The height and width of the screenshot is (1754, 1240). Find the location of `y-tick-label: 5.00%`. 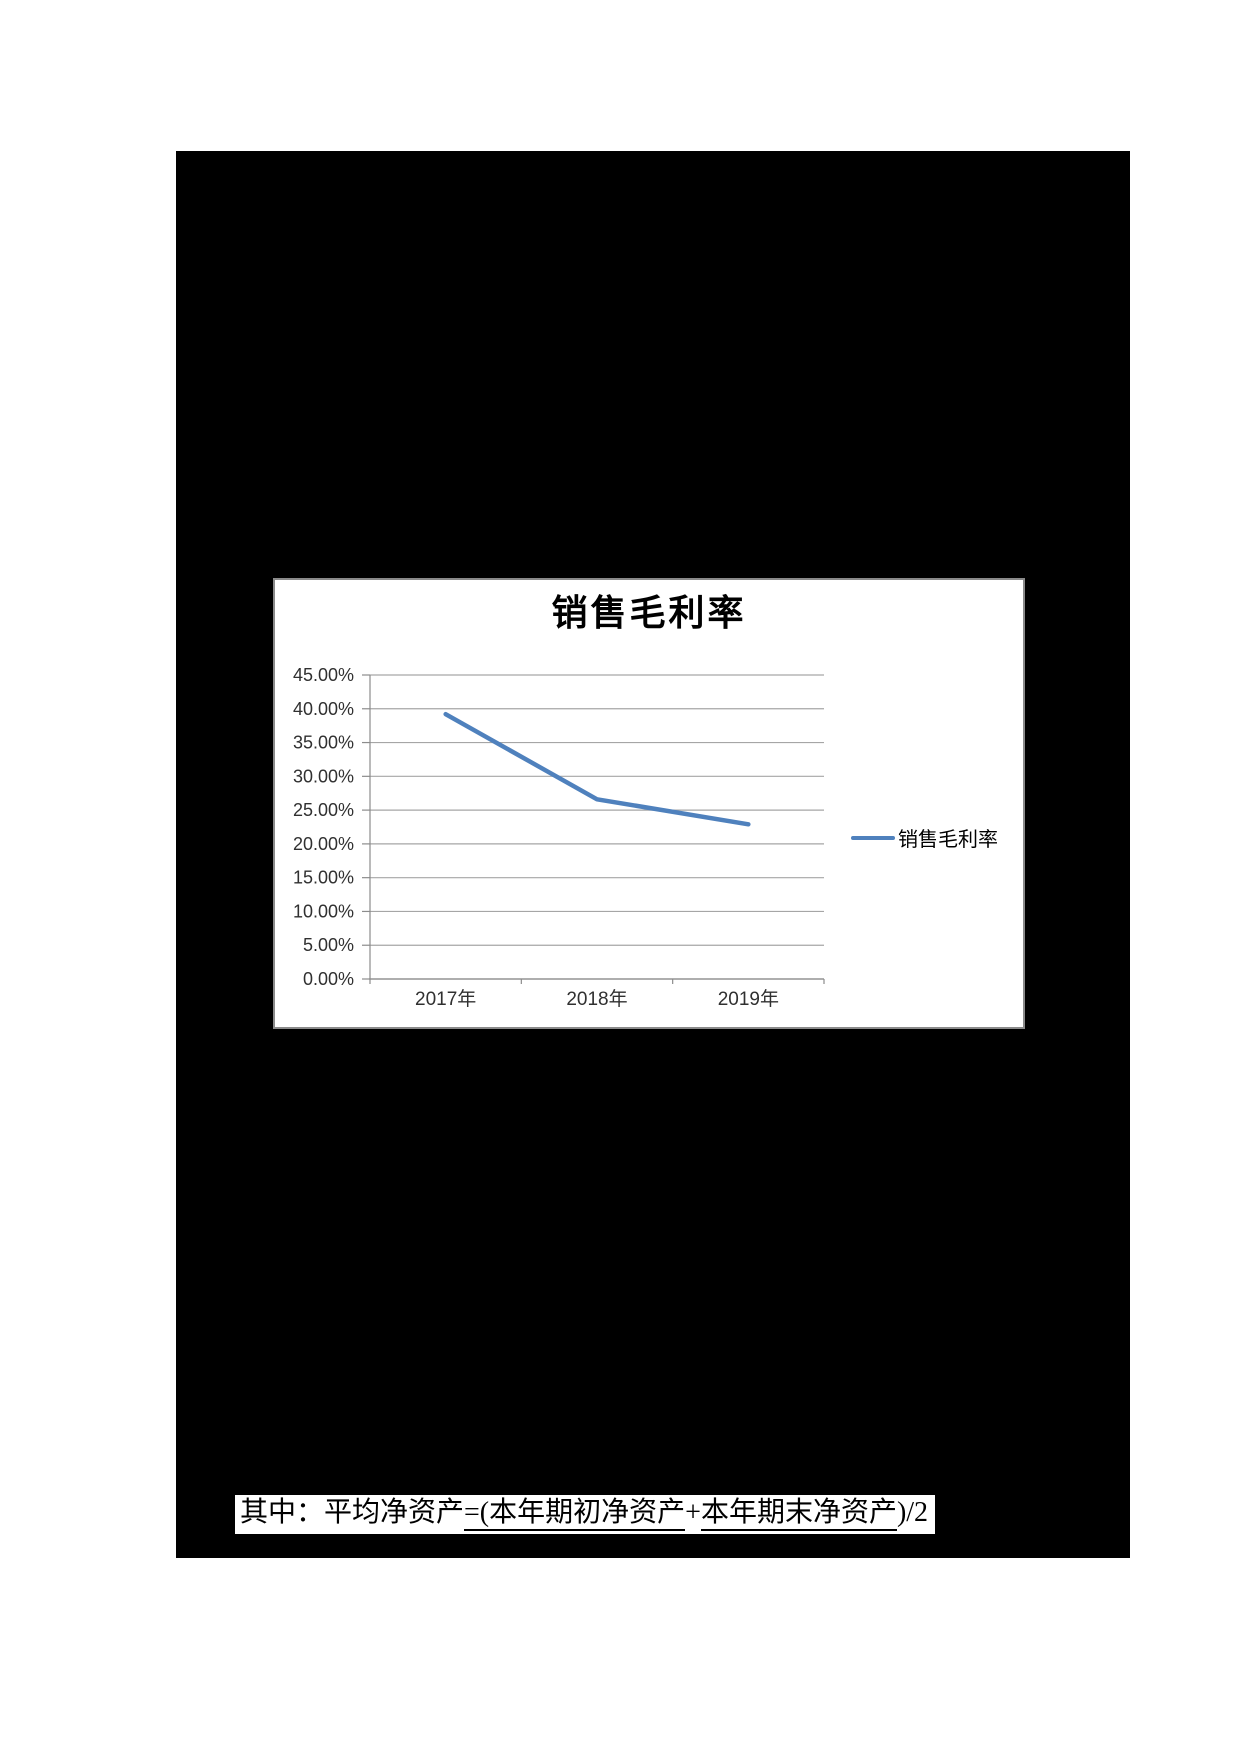

y-tick-label: 5.00% is located at coordinates (328, 945).